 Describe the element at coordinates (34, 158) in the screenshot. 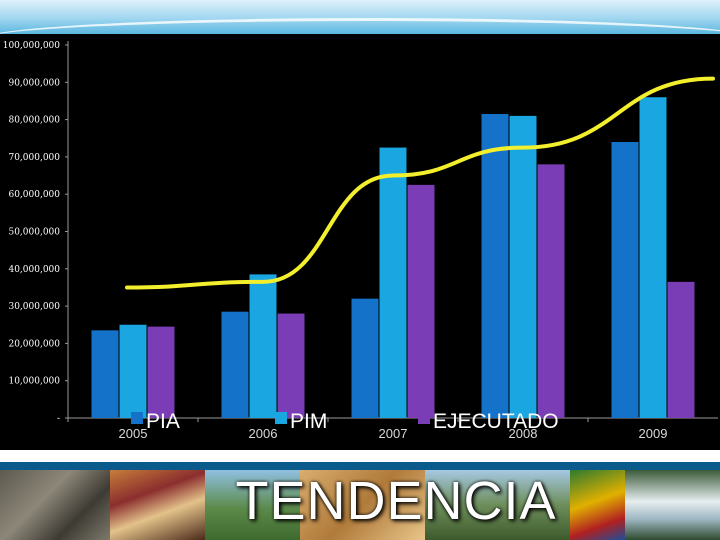

I see `y-tick-label: 70,000,000` at that location.